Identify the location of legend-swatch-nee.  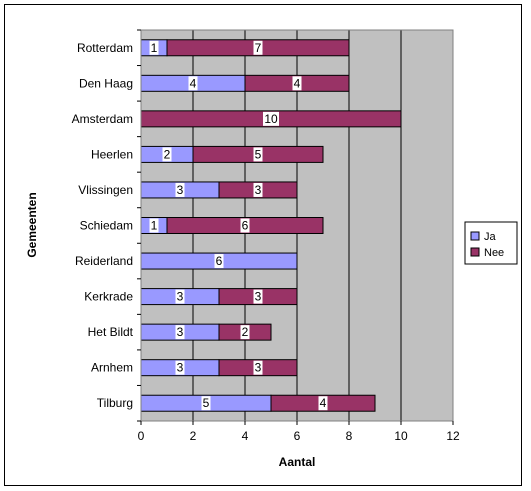
(475, 252).